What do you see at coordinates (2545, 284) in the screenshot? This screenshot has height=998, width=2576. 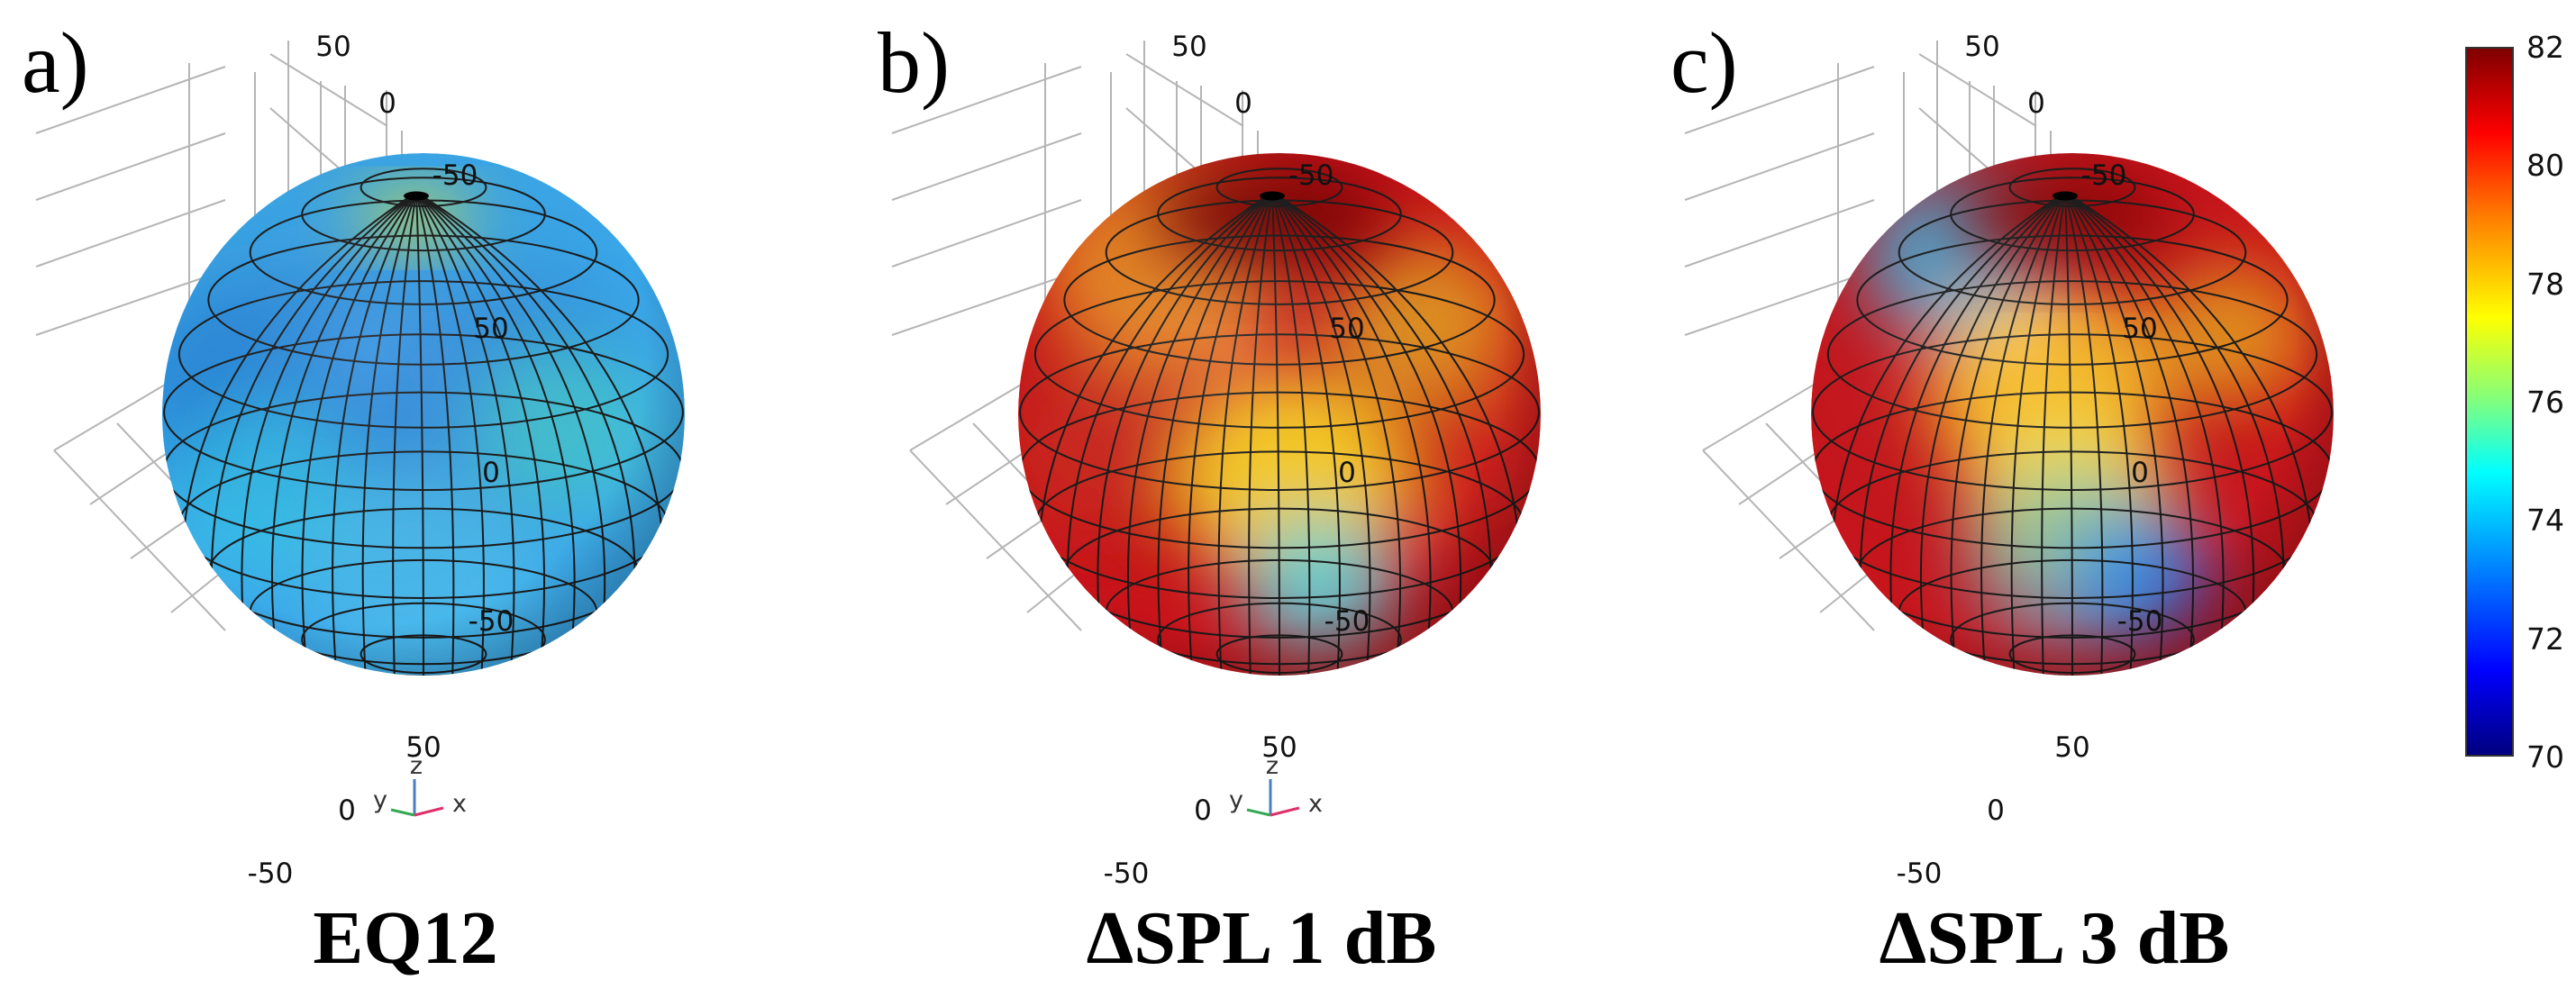 I see `colorbar-label: 78` at bounding box center [2545, 284].